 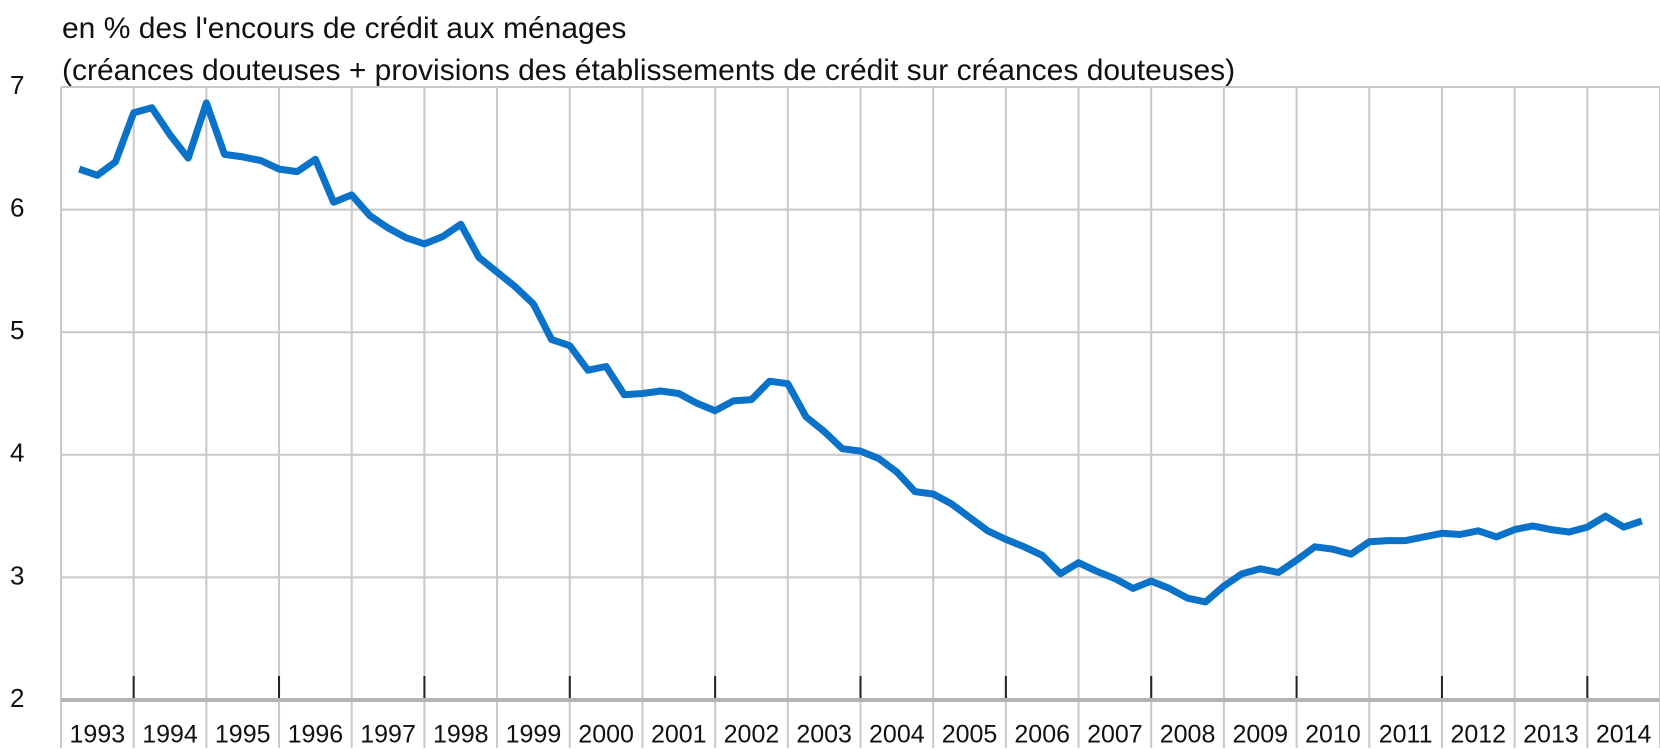 What do you see at coordinates (1624, 735) in the screenshot?
I see `x-tick-label: 2014` at bounding box center [1624, 735].